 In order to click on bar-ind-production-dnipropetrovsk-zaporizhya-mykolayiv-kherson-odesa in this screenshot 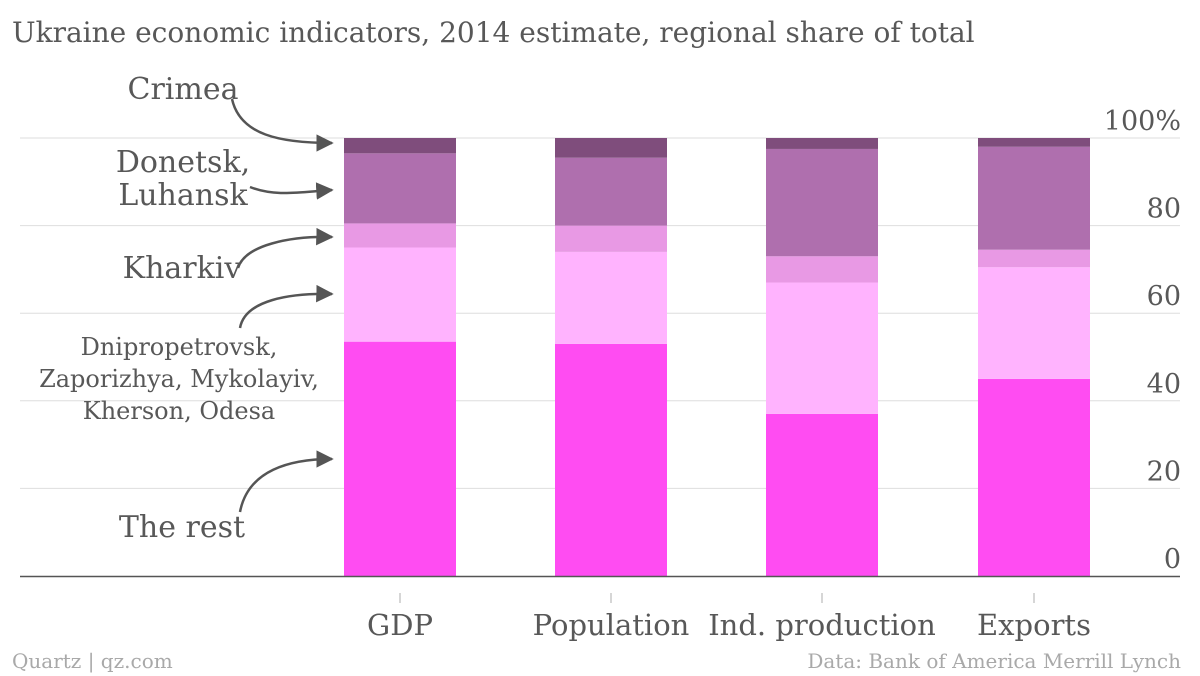, I will do `click(822, 348)`.